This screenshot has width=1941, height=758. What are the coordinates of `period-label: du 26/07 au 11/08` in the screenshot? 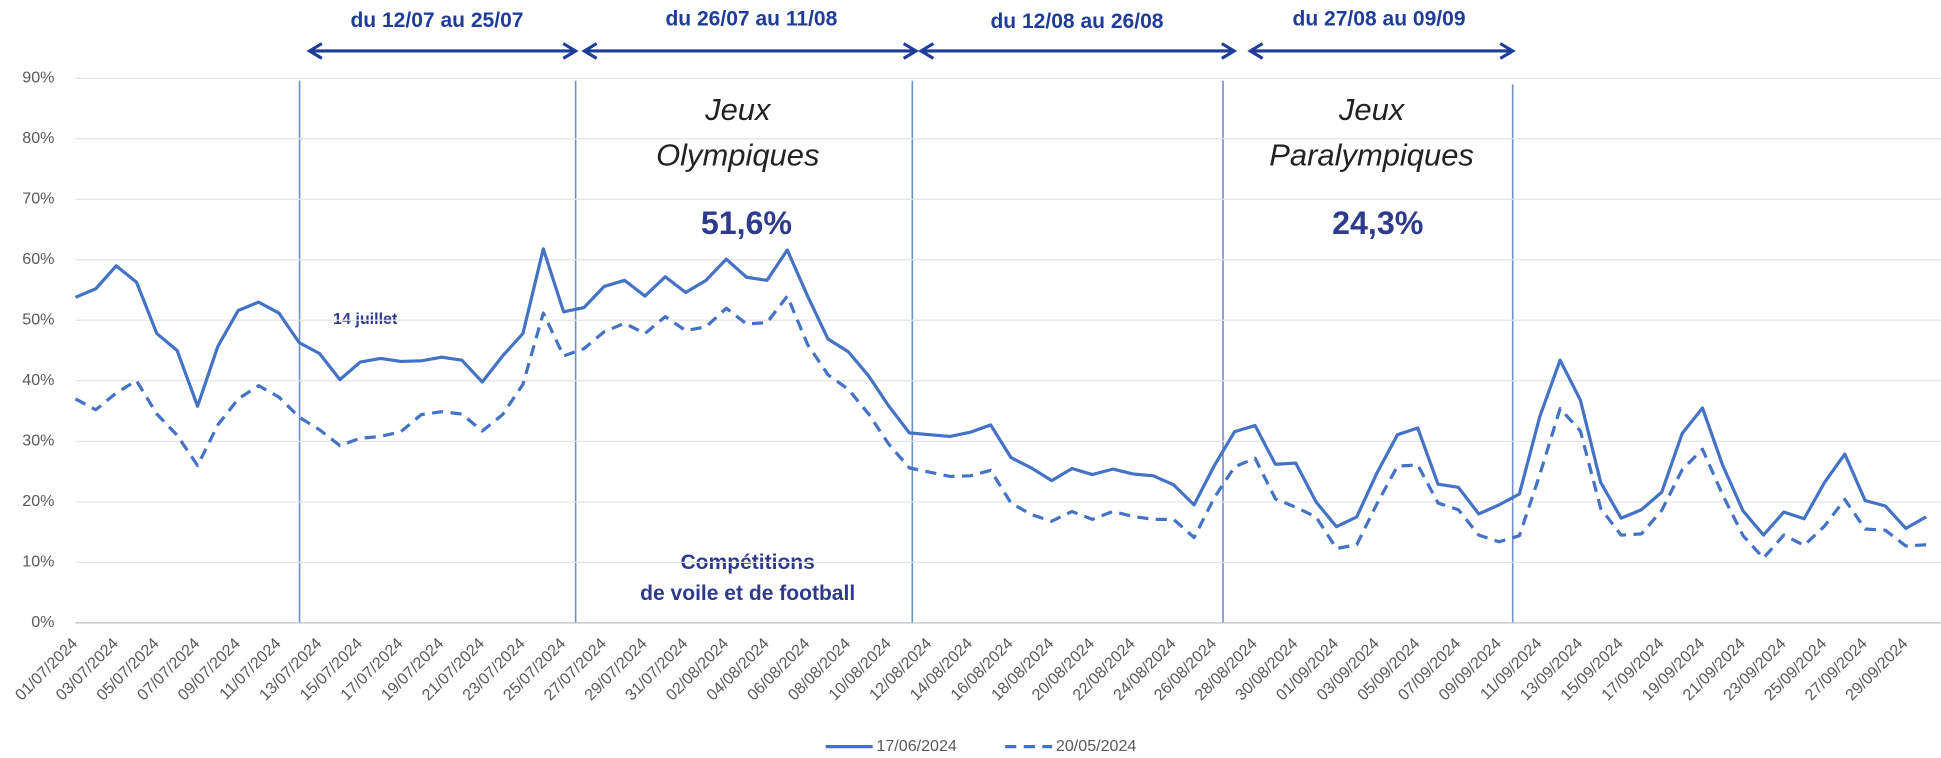 It's located at (751, 19).